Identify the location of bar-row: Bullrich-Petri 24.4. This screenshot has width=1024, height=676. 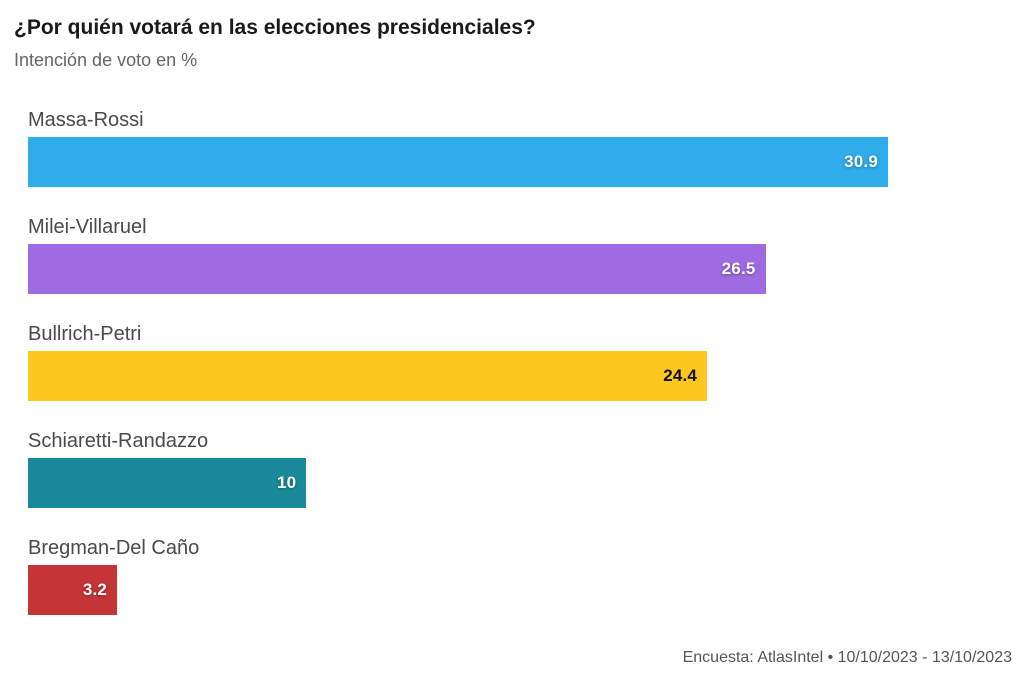
(526, 362).